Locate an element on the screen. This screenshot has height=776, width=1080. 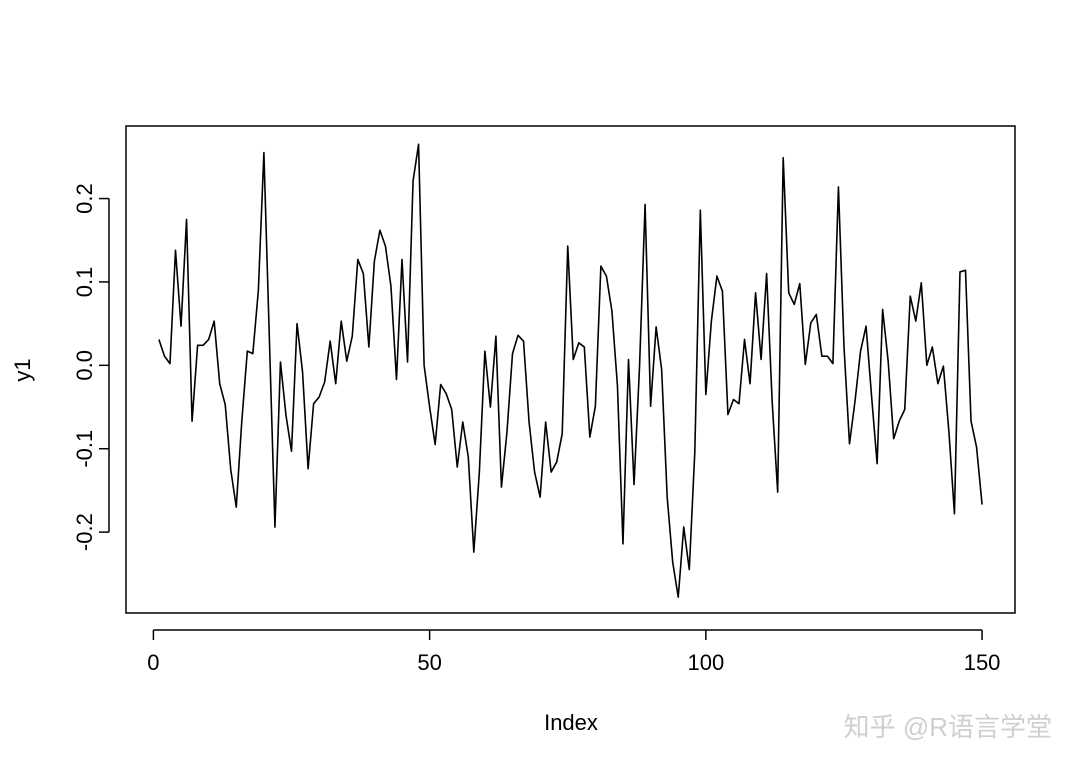
x-tick-label: 100 is located at coordinates (705, 662).